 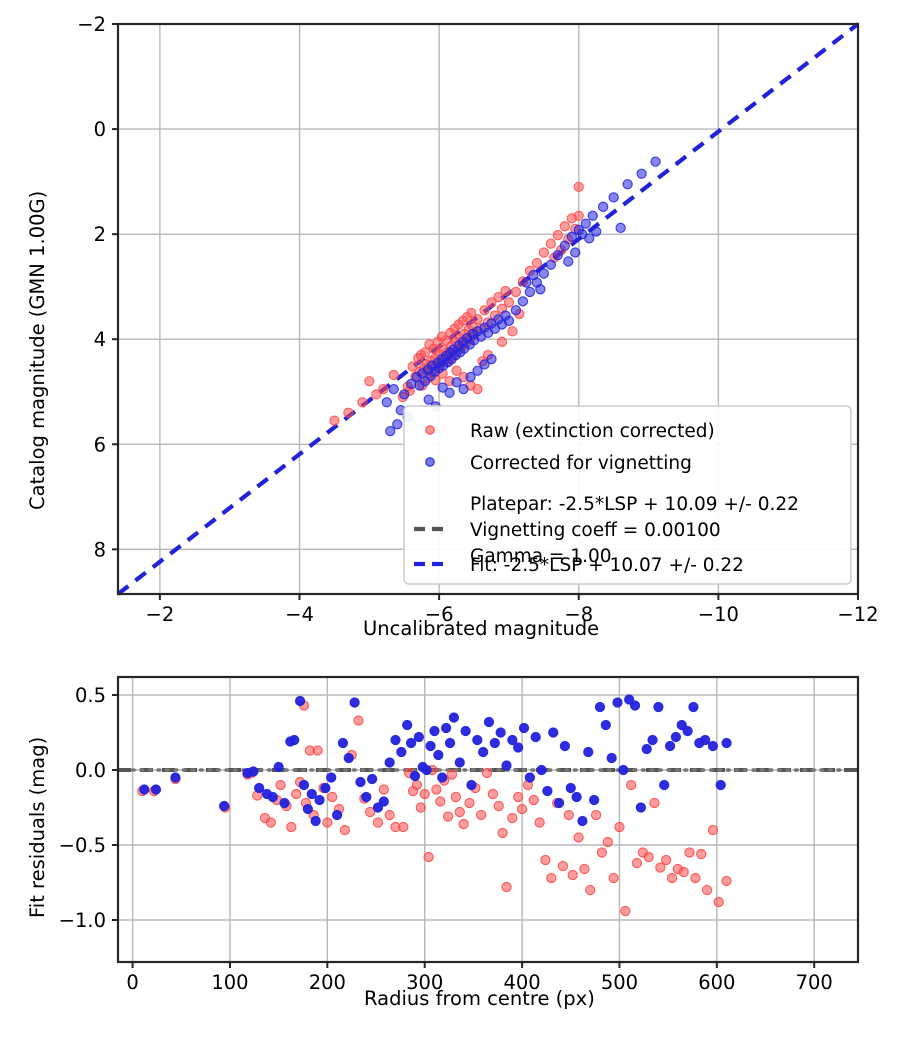 What do you see at coordinates (327, 982) in the screenshot?
I see `bottom-x-tick-label: 200` at bounding box center [327, 982].